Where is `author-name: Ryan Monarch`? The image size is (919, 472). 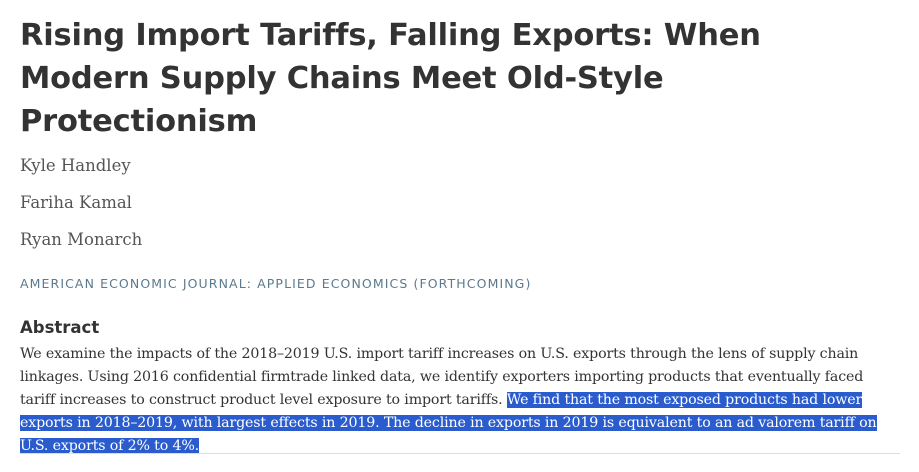 author-name: Ryan Monarch is located at coordinates (81, 239).